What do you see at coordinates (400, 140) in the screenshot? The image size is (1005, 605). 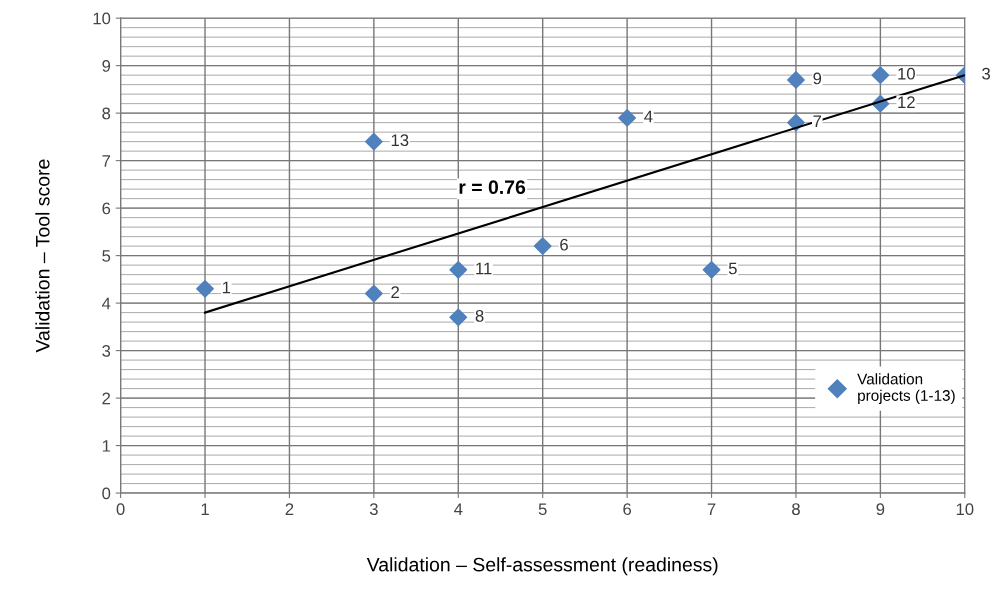 I see `annotation: 13` at bounding box center [400, 140].